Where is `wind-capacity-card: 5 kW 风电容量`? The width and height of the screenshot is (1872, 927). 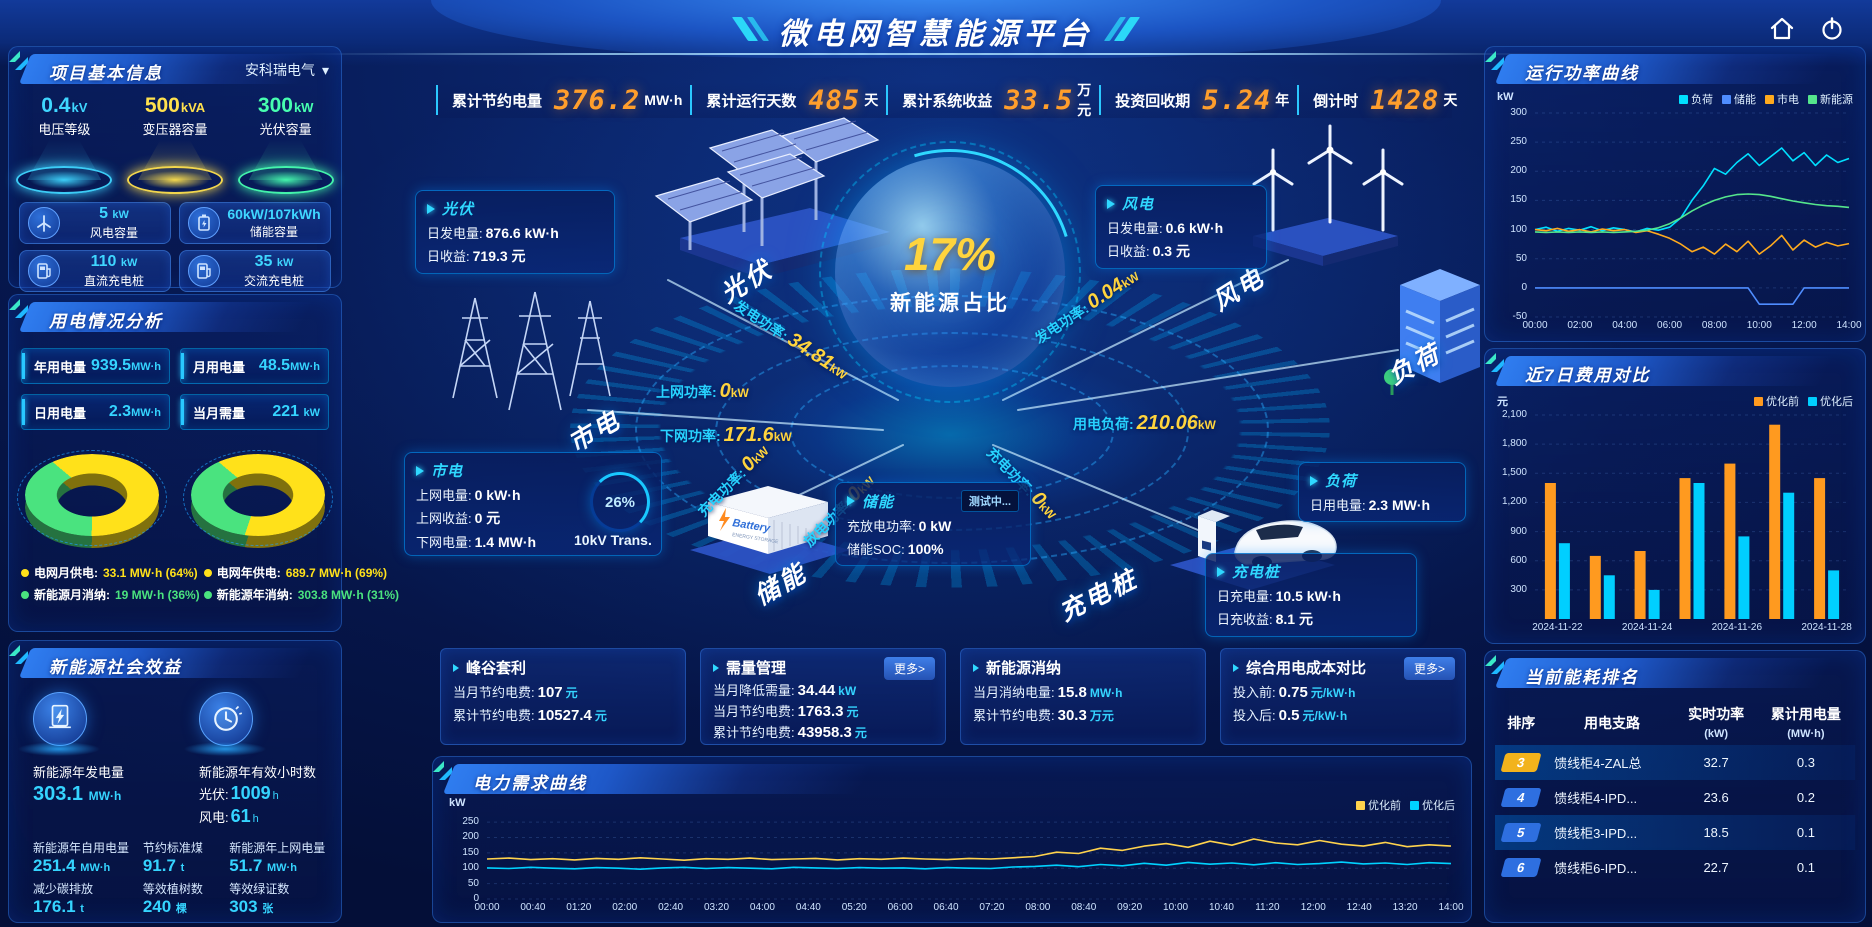
wind-capacity-card: 5 kW 风电容量 is located at coordinates (95, 223).